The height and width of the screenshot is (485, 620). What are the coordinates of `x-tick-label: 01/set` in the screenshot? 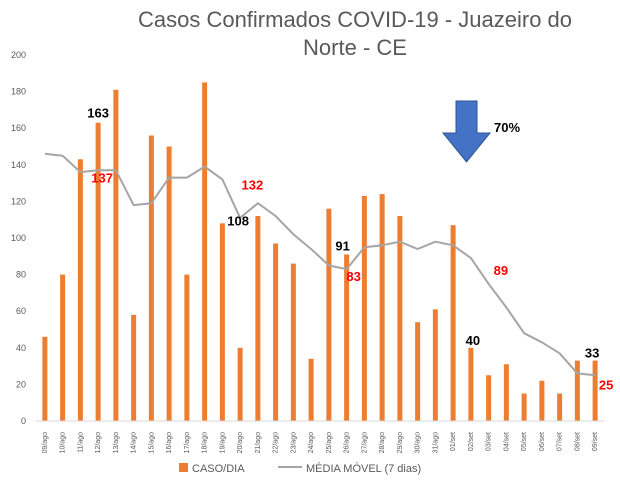 It's located at (453, 441).